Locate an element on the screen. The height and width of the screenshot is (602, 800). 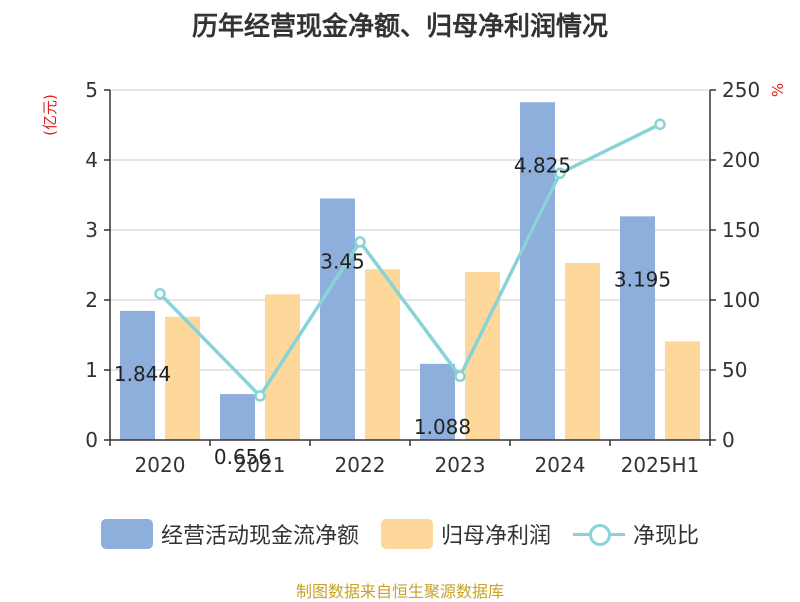
data-label-cash-flow: 3.45 is located at coordinates (342, 262).